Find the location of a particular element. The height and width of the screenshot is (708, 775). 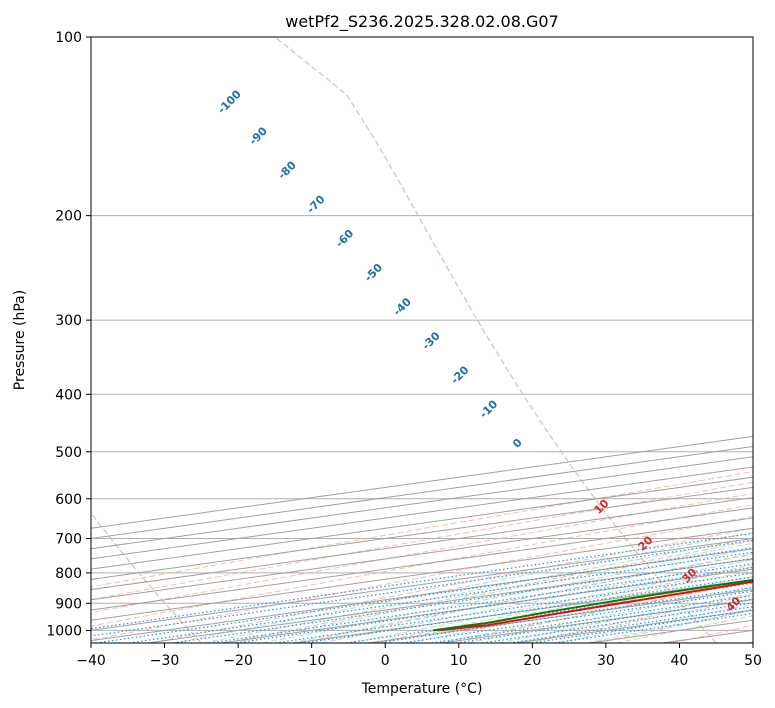

y-tick-label: 100 is located at coordinates (68, 38).